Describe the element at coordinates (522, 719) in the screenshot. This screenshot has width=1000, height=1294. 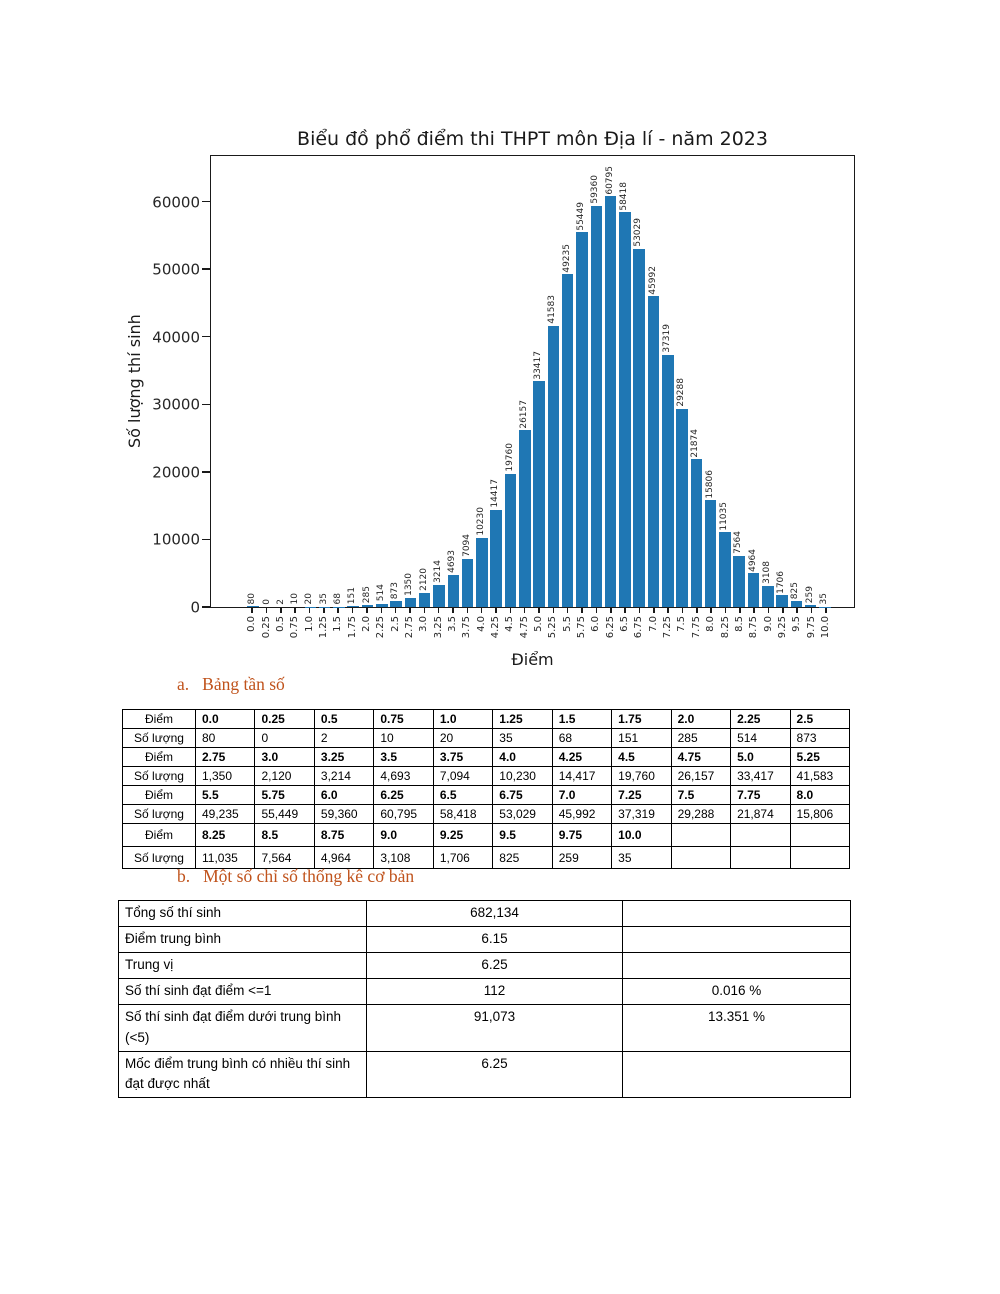
I see `freq-diem-cell: 1.25` at that location.